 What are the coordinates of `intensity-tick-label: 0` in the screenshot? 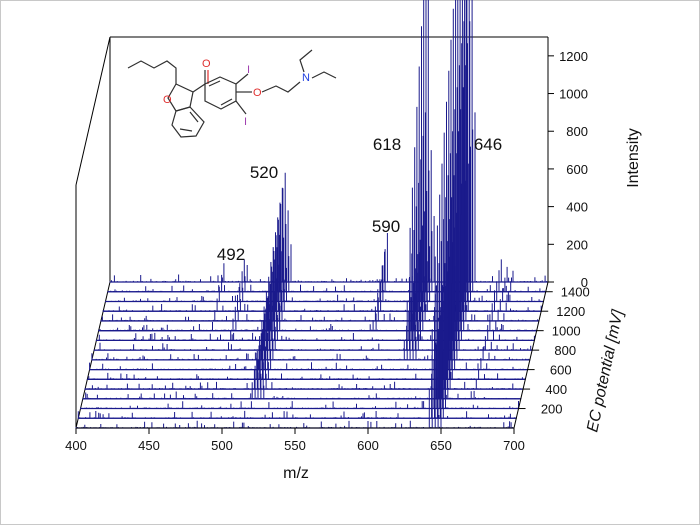 It's located at (584, 282).